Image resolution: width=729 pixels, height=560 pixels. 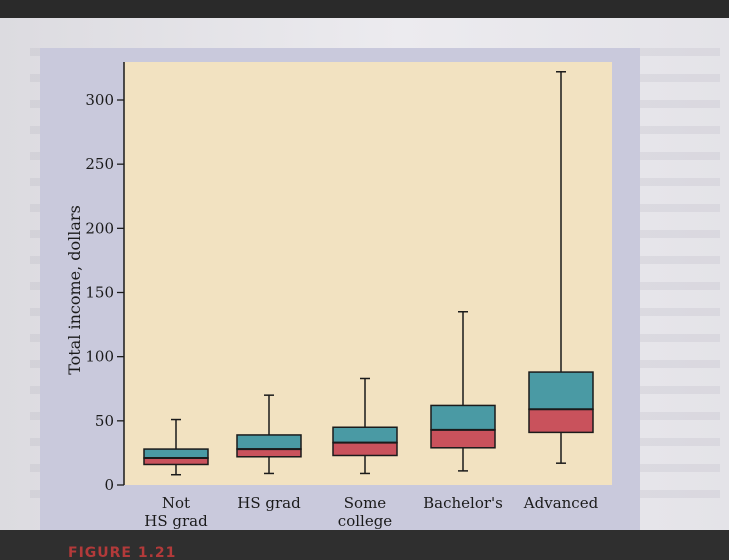 What do you see at coordinates (99, 228) in the screenshot?
I see `y-tick-label: 200` at bounding box center [99, 228].